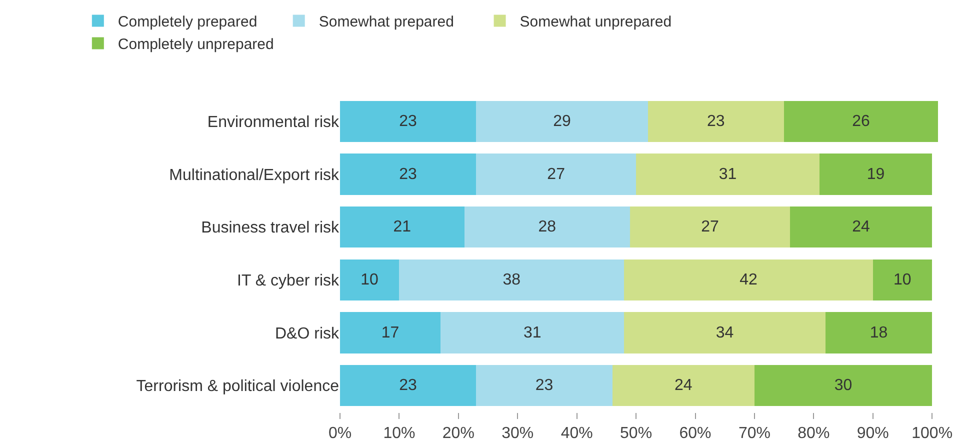 This screenshot has height=447, width=974. I want to click on y-tick-label: Environmental risk, so click(273, 123).